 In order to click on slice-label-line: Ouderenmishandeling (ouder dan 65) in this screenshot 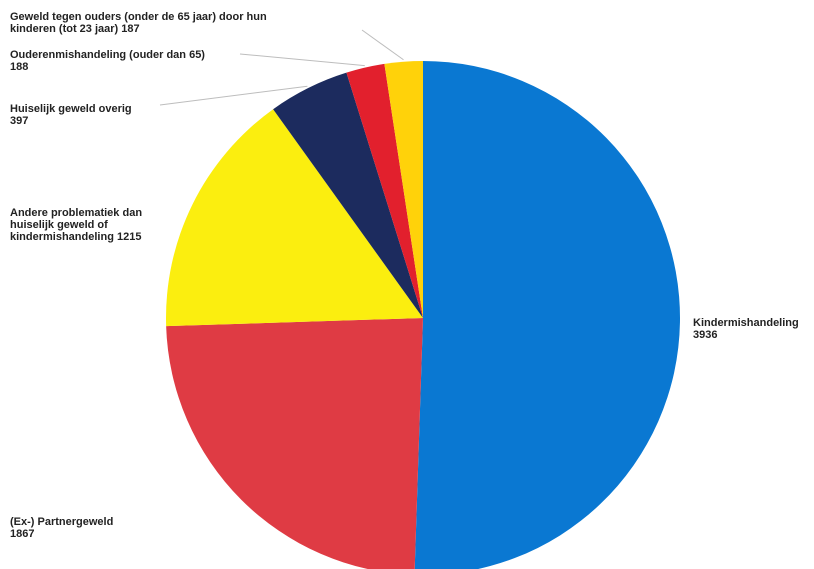, I will do `click(107, 55)`.